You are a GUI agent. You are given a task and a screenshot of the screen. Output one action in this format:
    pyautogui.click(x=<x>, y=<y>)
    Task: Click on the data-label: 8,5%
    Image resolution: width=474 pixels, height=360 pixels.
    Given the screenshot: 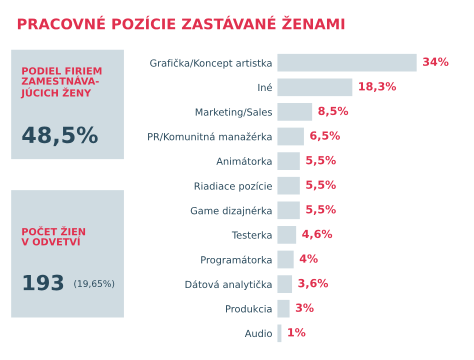 What is the action you would take?
    pyautogui.click(x=333, y=111)
    